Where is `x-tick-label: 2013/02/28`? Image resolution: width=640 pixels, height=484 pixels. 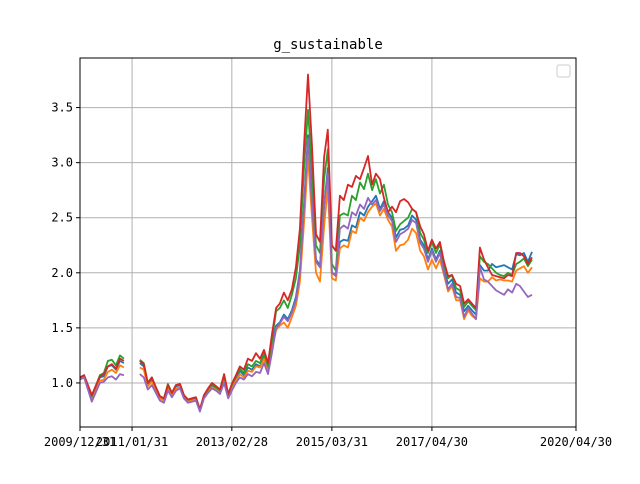
x-tick-label: 2013/02/28 is located at coordinates (232, 442).